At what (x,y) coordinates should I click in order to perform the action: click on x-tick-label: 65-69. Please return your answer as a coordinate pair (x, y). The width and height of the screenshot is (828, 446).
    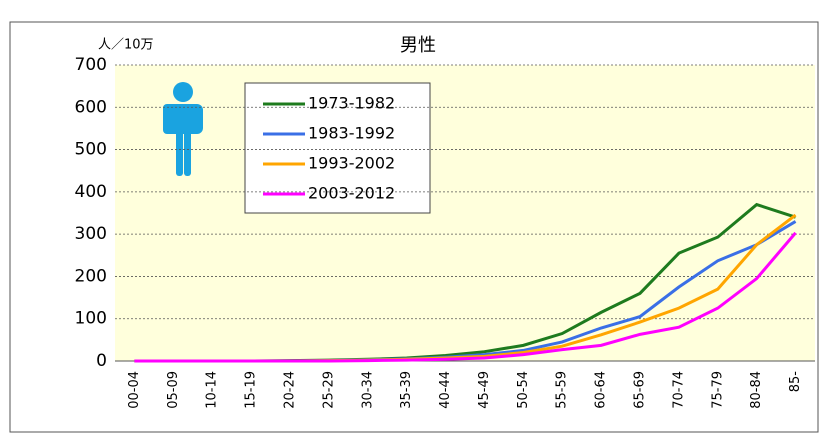
    Looking at the image, I should click on (640, 390).